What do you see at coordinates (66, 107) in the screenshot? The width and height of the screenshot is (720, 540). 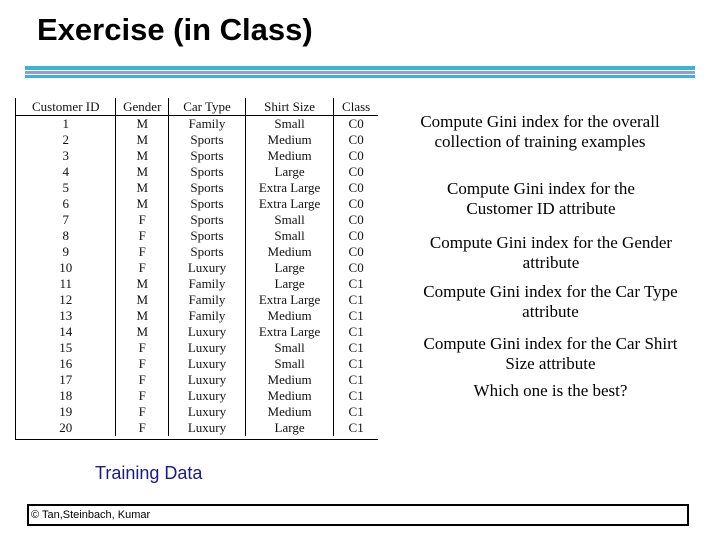 I see `header-customer-id: Customer ID` at bounding box center [66, 107].